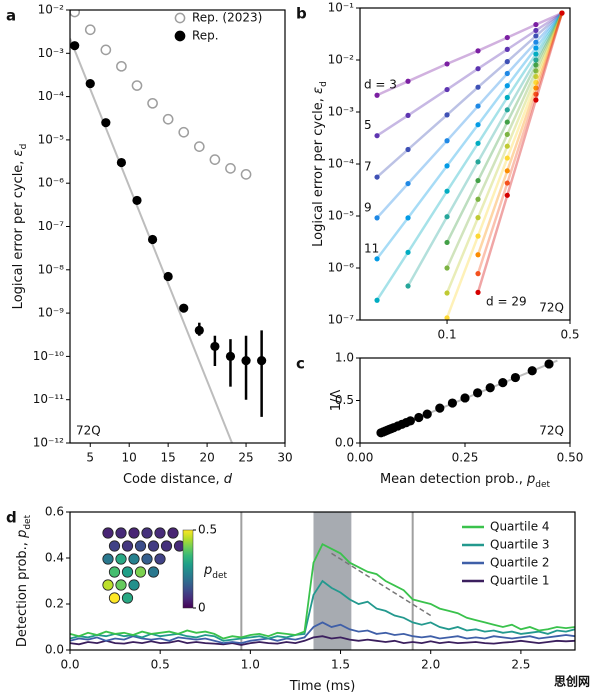 This screenshot has height=694, width=596. I want to click on legend-label: Quartile 1, so click(520, 581).